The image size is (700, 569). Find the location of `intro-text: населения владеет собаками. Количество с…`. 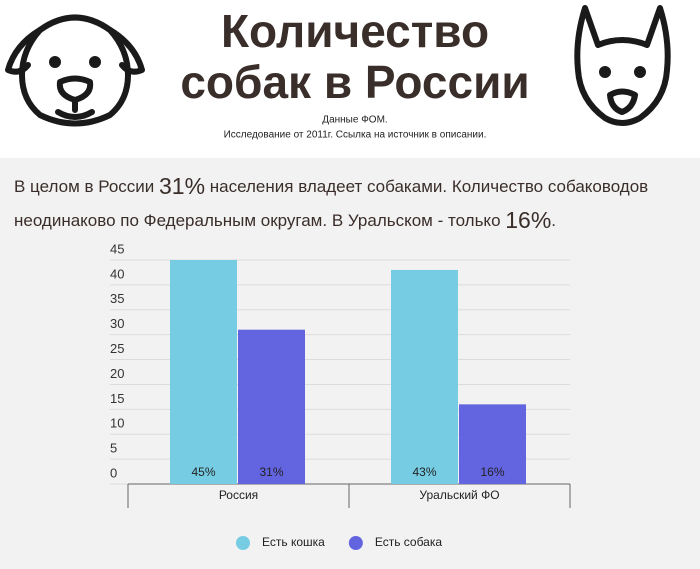

intro-text: населения владеет собаками. Количество с… is located at coordinates (426, 186).